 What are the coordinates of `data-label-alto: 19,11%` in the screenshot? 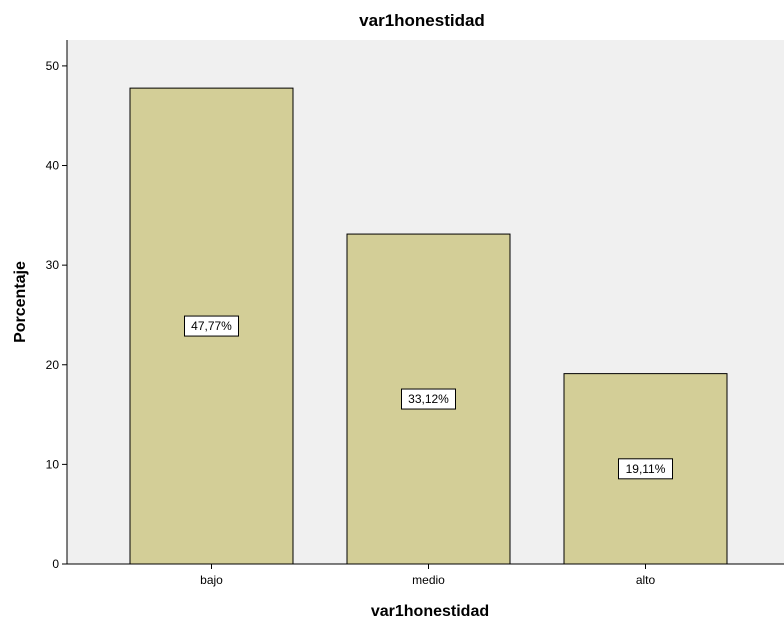 It's located at (645, 469).